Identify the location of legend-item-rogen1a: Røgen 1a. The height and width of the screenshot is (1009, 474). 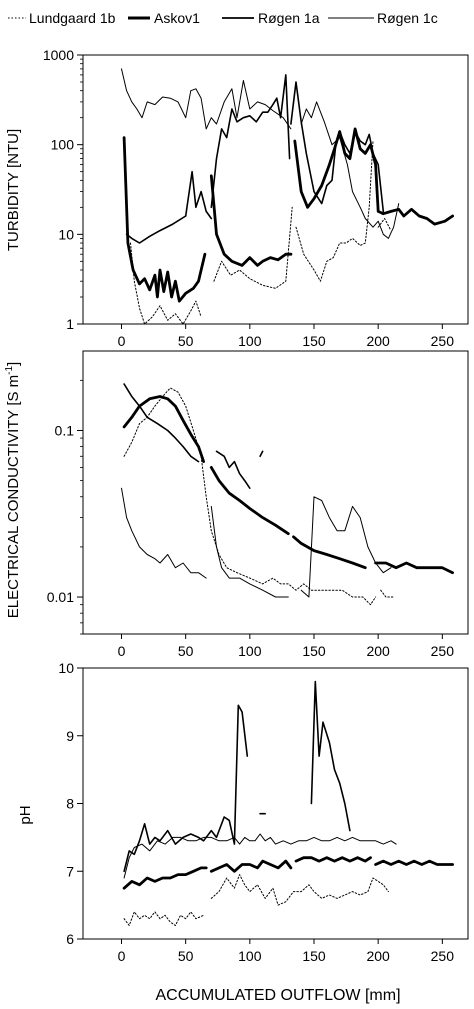
(271, 18).